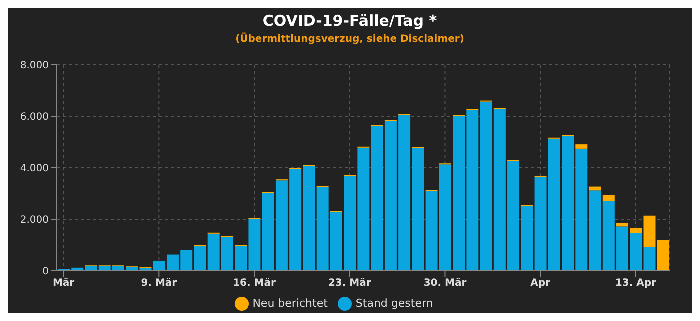 This screenshot has height=321, width=700. Describe the element at coordinates (254, 284) in the screenshot. I see `x-tick-label: 16. Mär` at that location.